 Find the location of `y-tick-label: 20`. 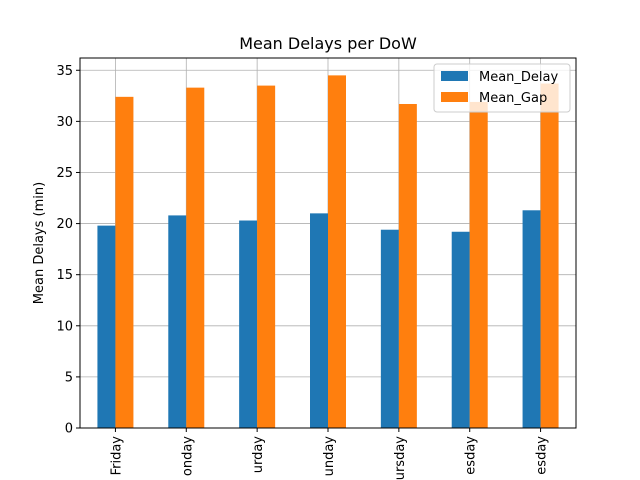

y-tick-label: 20 is located at coordinates (64, 224).